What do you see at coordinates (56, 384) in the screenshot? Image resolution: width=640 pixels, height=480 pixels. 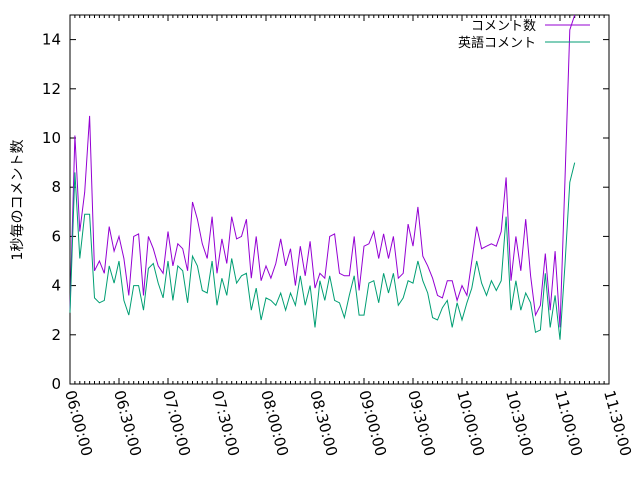 I see `y-tick-label: 0` at bounding box center [56, 384].